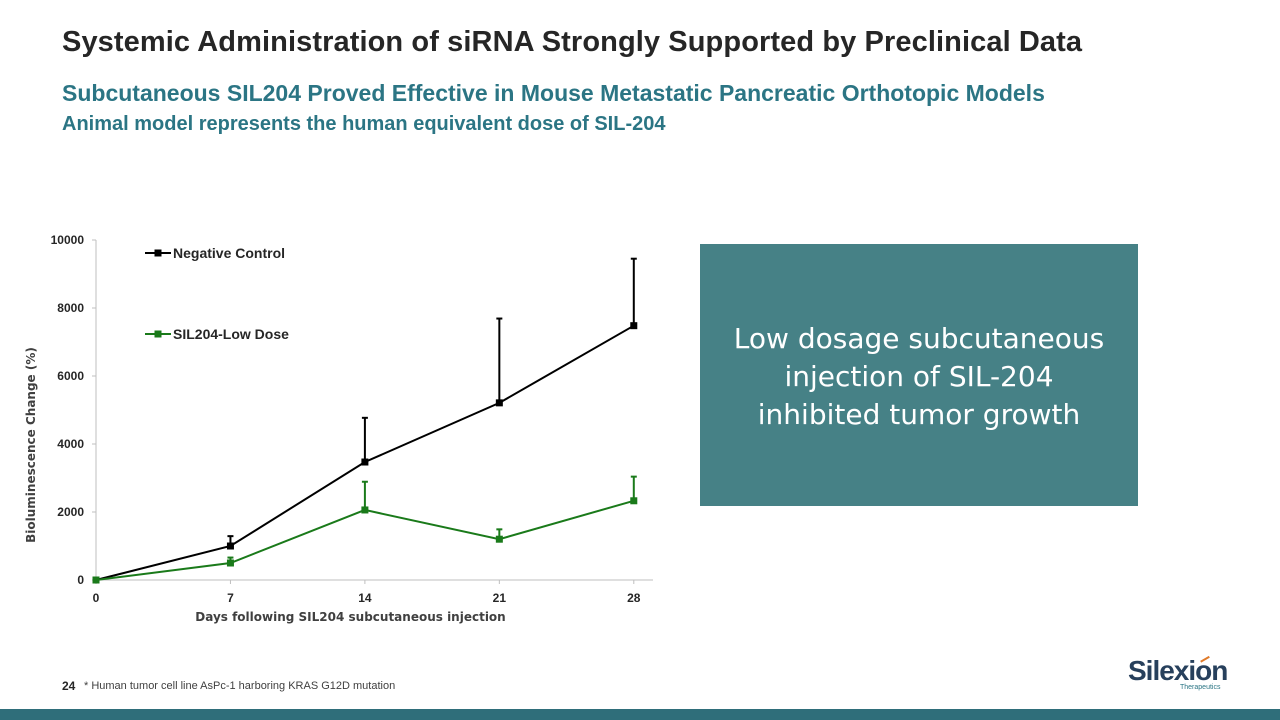 The image size is (1280, 720). Describe the element at coordinates (640, 714) in the screenshot. I see `footer-bar` at that location.